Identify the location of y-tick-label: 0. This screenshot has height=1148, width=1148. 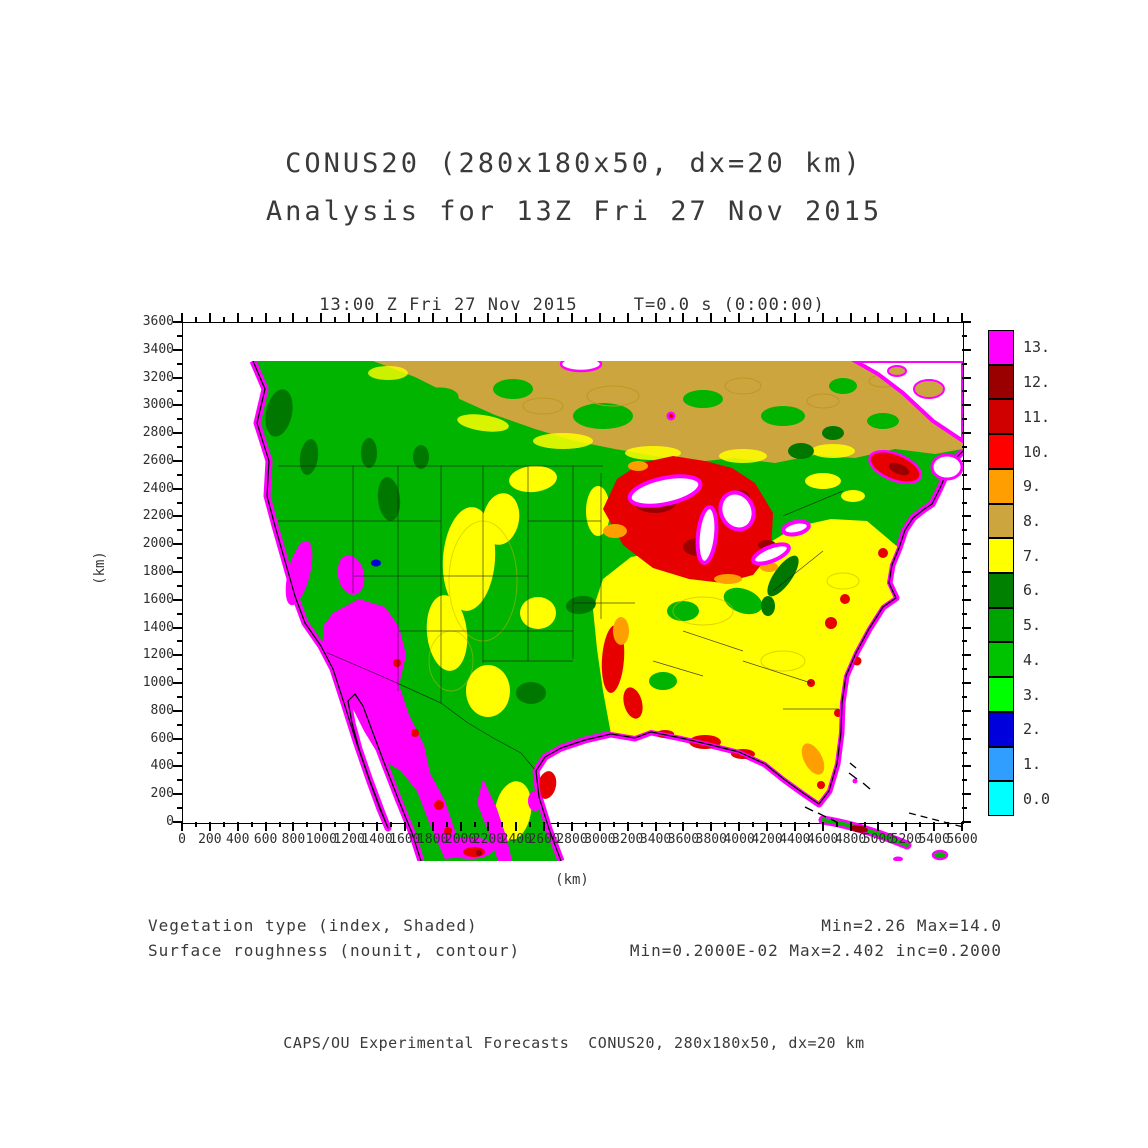
(170, 821).